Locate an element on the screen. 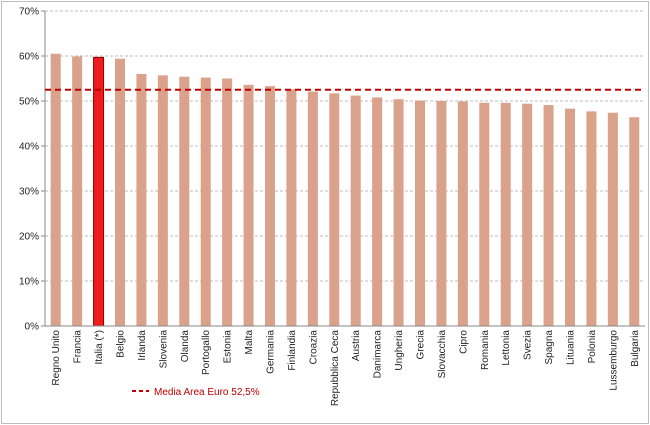 The image size is (650, 425). x-tick-label: Austria is located at coordinates (356, 346).